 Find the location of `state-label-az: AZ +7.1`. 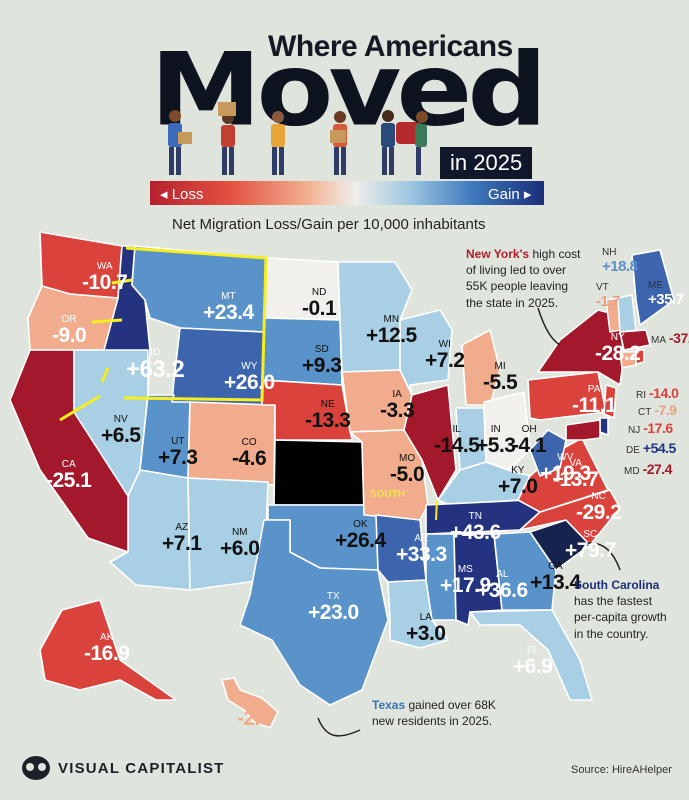

state-label-az: AZ +7.1 is located at coordinates (182, 538).